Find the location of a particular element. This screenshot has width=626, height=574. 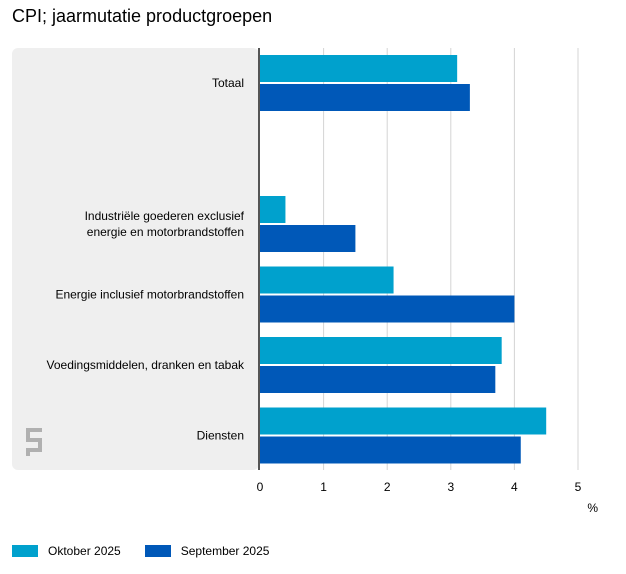

legend-item-september: September 2025 is located at coordinates (207, 551).